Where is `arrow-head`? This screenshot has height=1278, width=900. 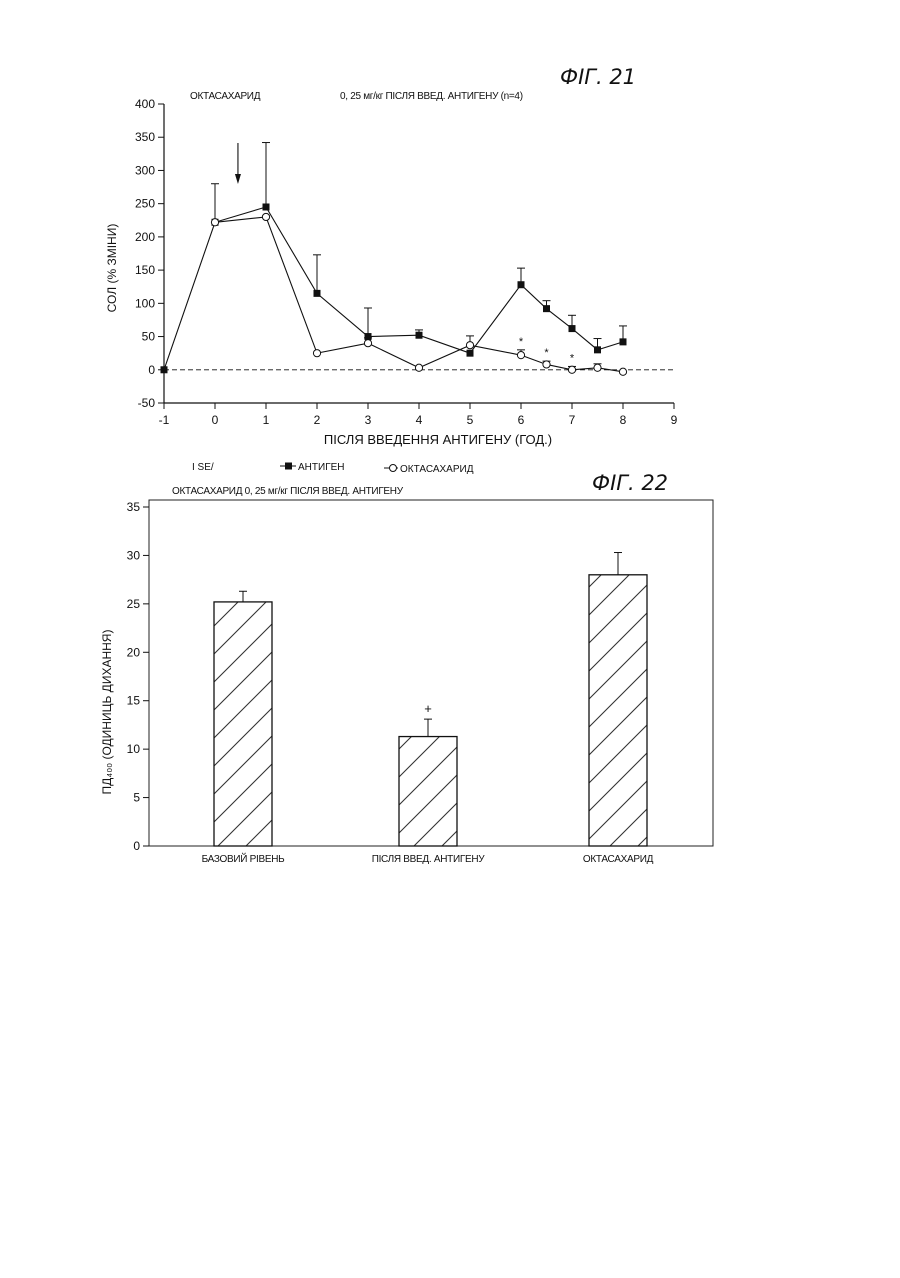 arrow-head is located at coordinates (238, 179).